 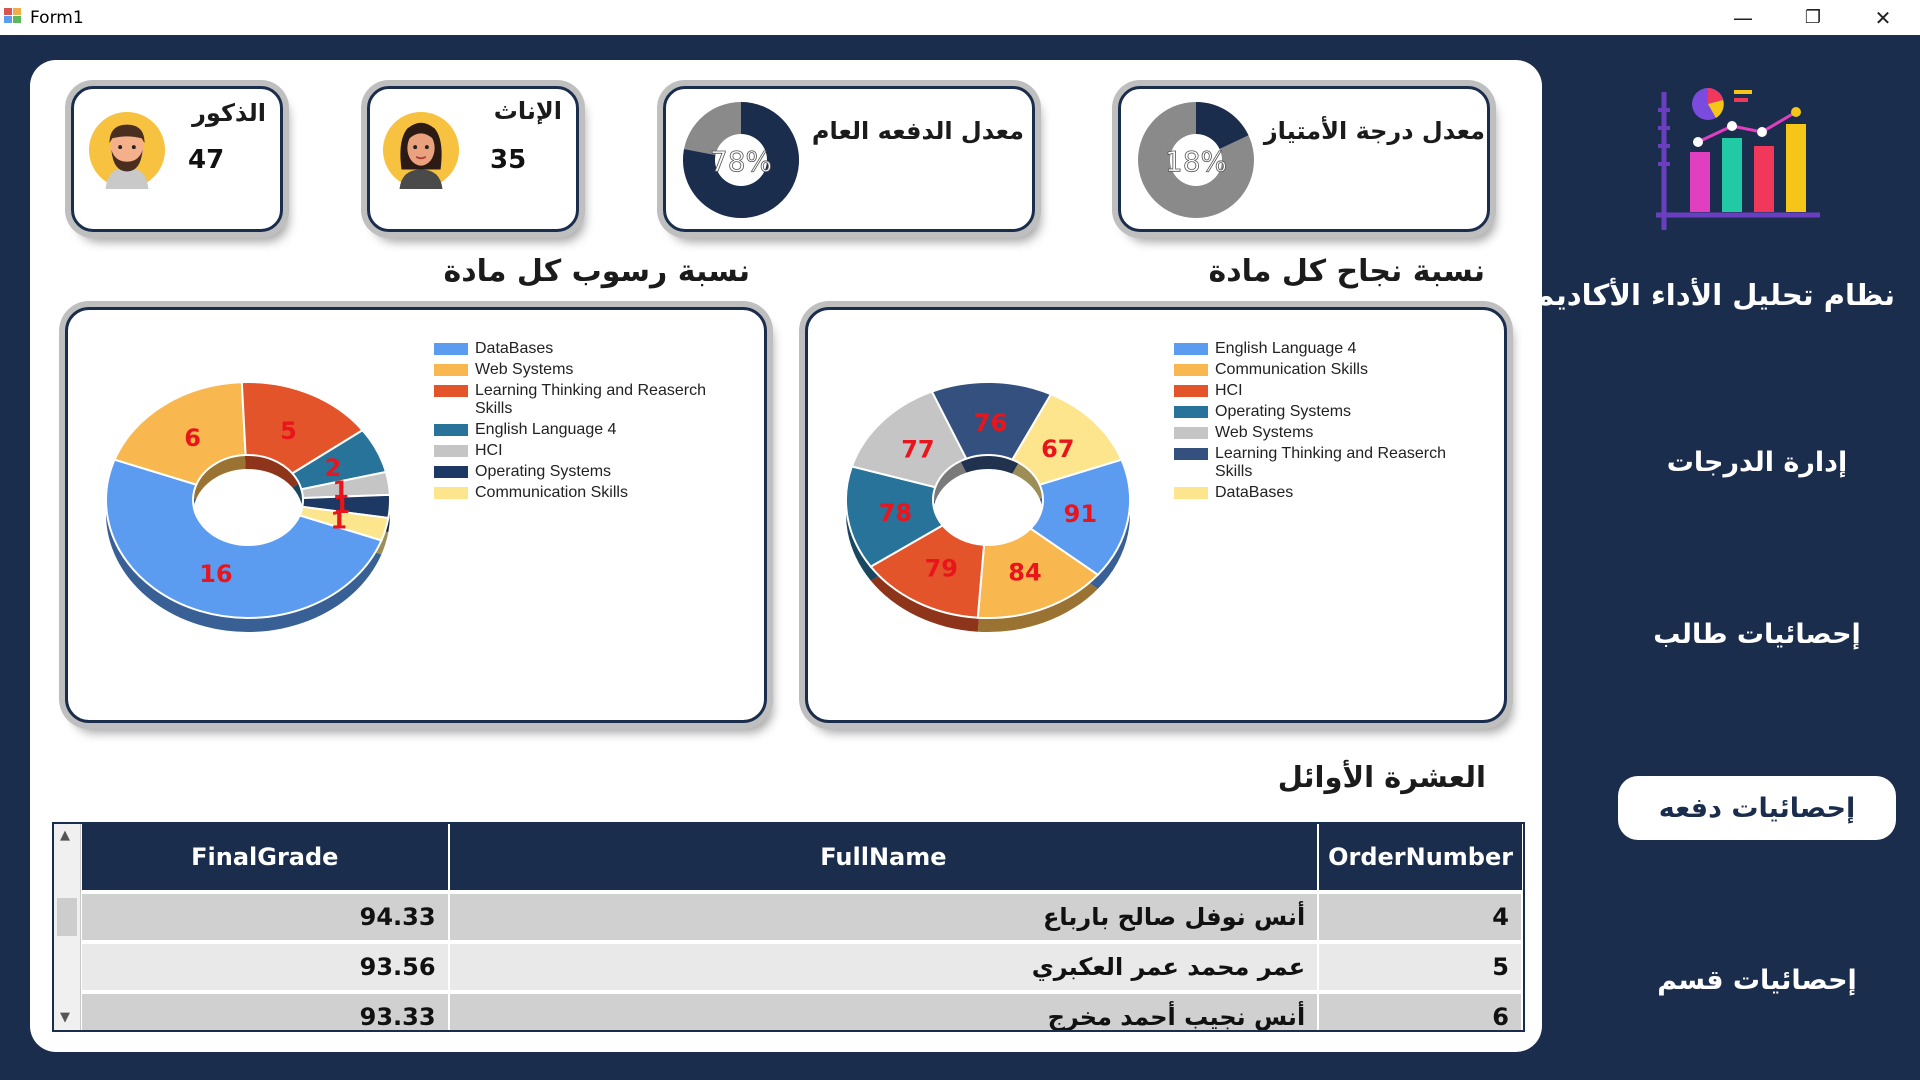 I want to click on scroll-thumb, so click(x=67, y=917).